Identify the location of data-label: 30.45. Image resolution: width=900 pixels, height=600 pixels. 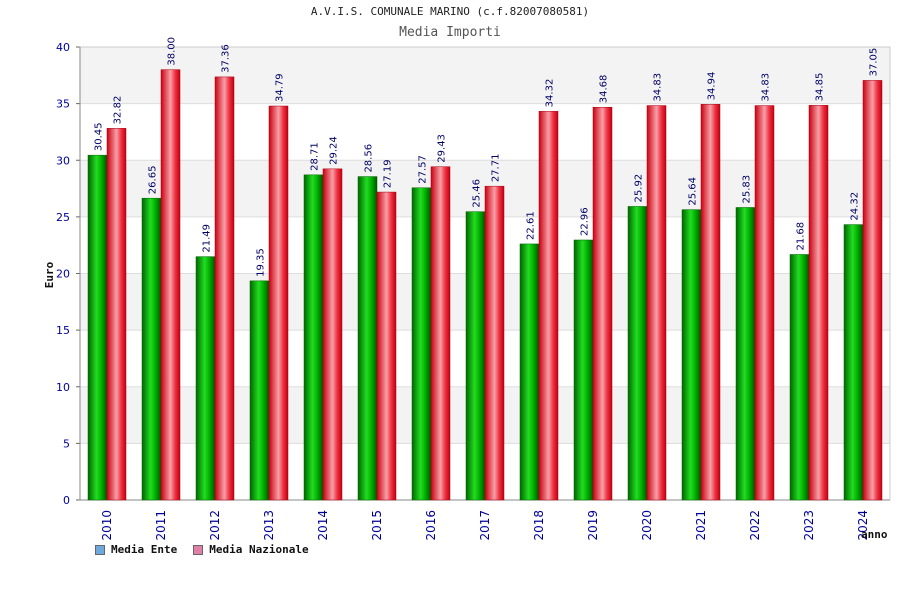
(99, 137).